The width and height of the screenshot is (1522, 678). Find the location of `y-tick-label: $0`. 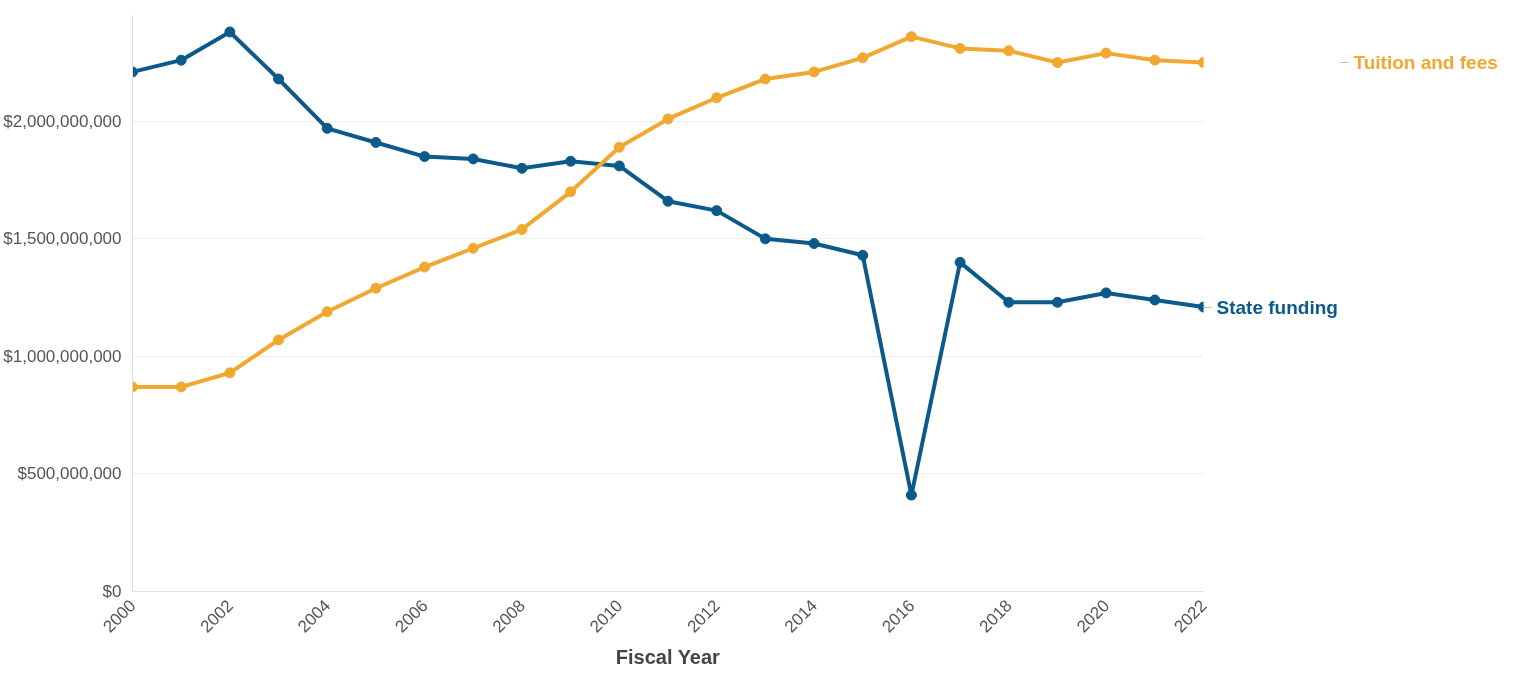

y-tick-label: $0 is located at coordinates (112, 591).